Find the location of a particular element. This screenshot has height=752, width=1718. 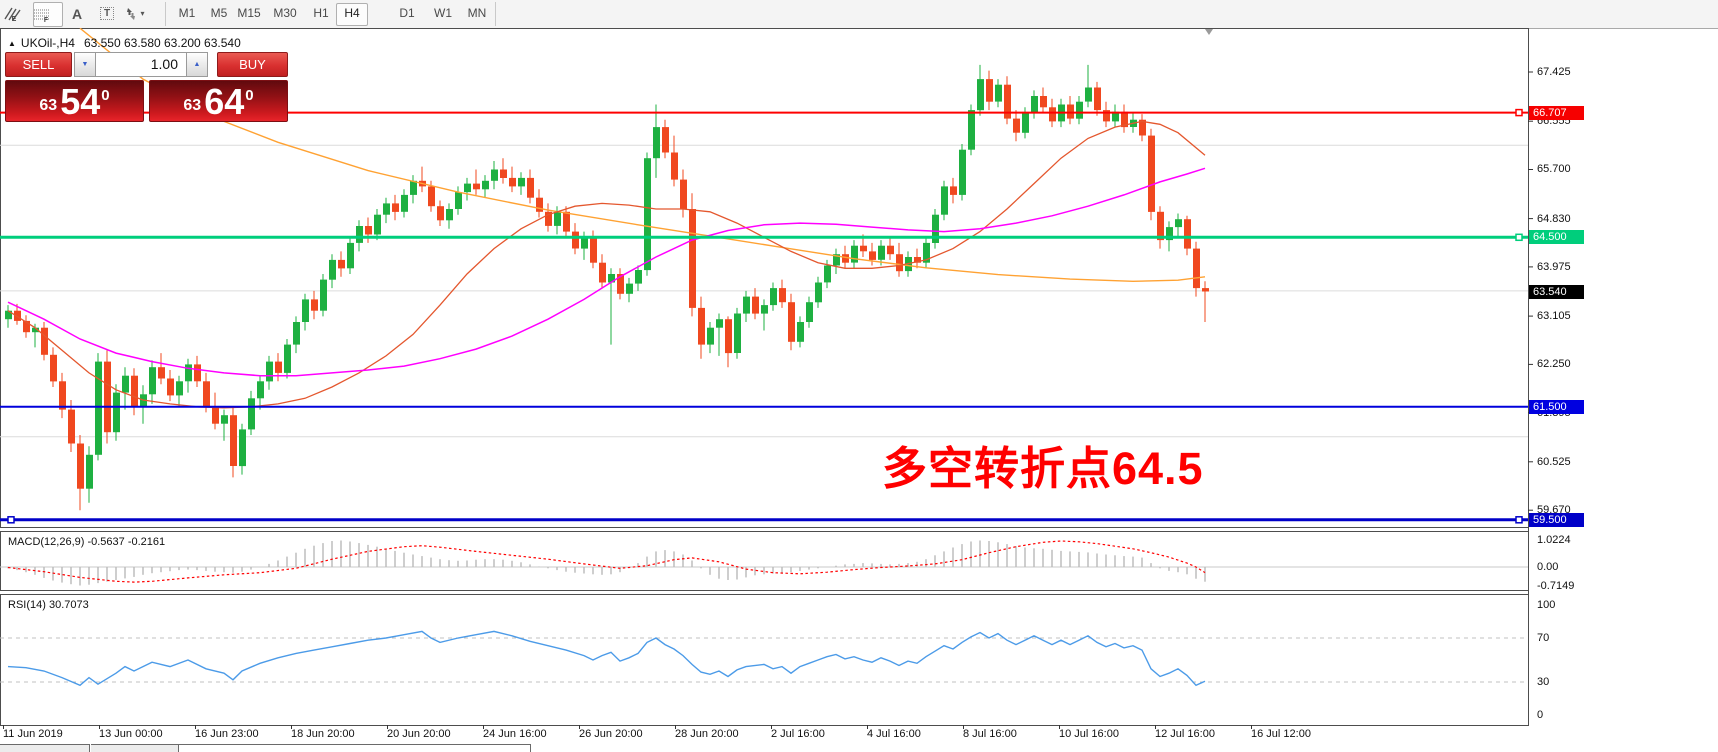

chart-annotation-text: 多空转折点64.5 is located at coordinates (1043, 468).